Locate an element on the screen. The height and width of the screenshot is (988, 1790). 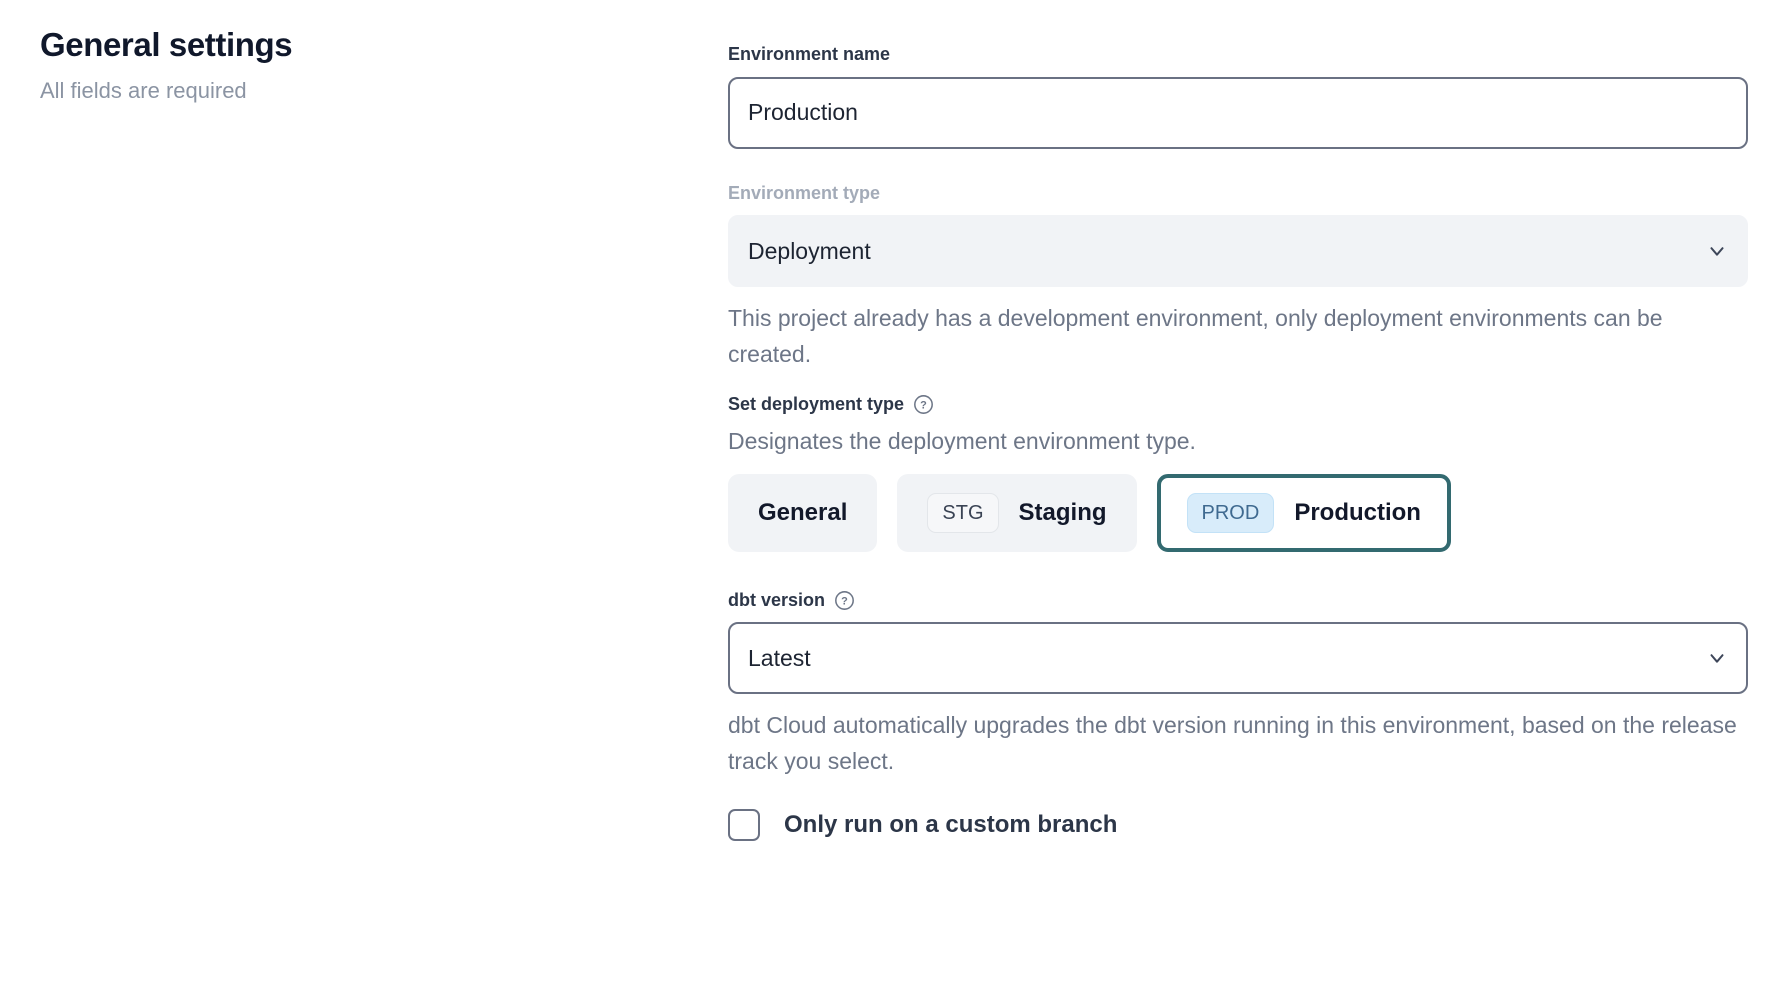
environment-name-label: Environment name is located at coordinates (1238, 55).